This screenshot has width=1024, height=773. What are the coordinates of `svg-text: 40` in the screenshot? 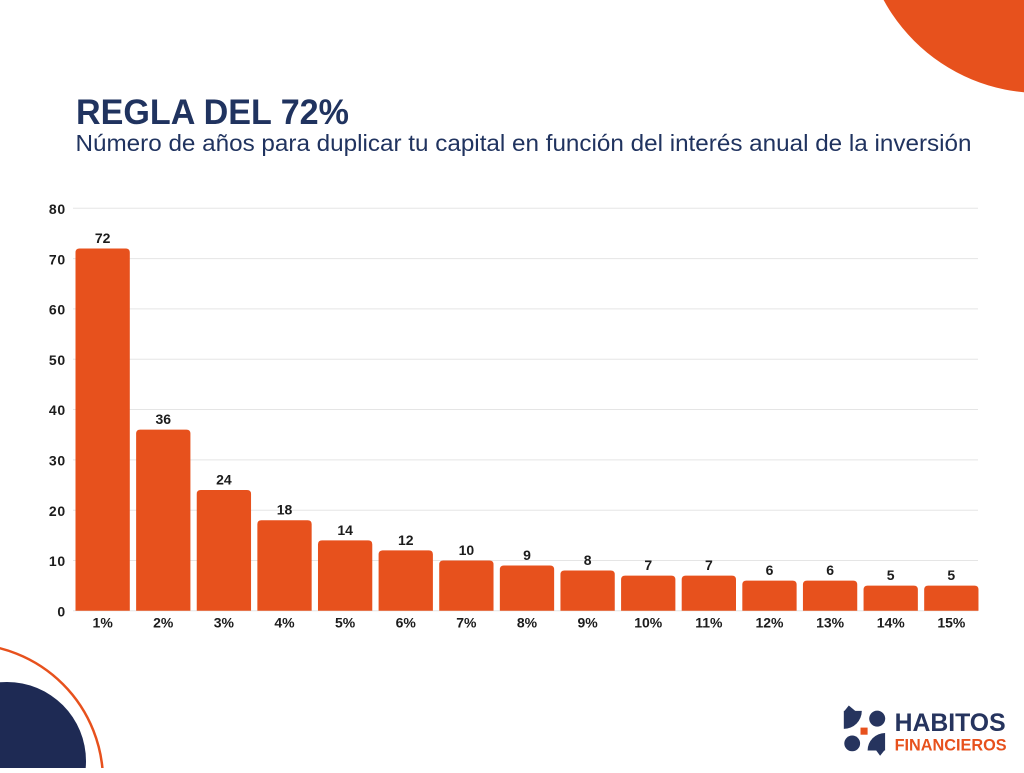 It's located at (57, 410).